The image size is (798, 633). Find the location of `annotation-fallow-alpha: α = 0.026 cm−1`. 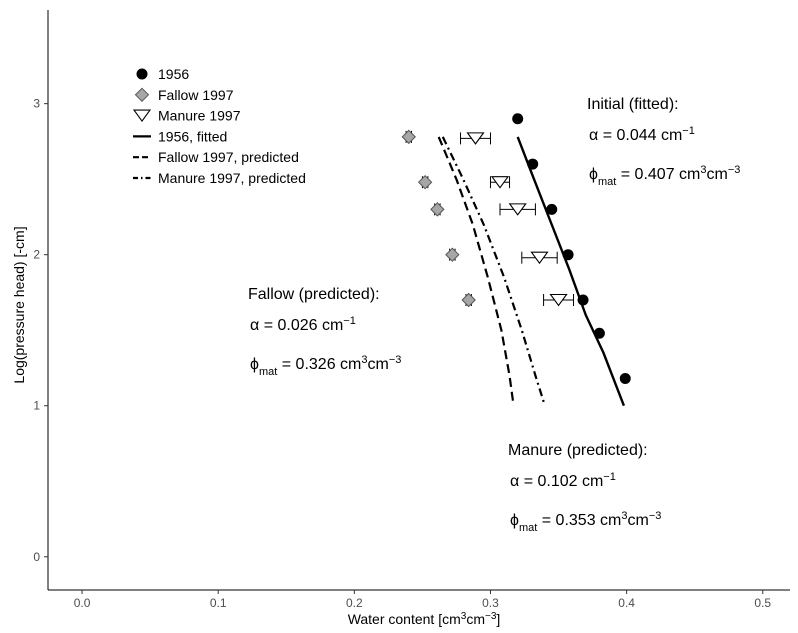

annotation-fallow-alpha: α = 0.026 cm−1 is located at coordinates (303, 324).